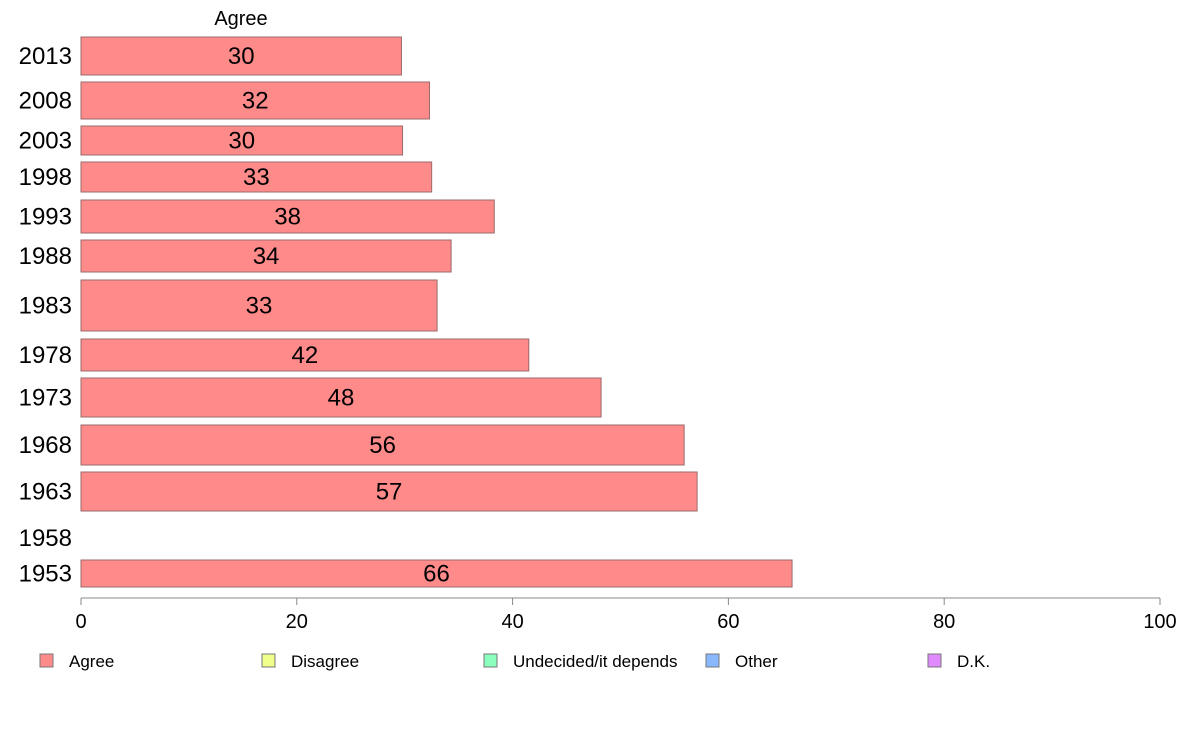 Image resolution: width=1188 pixels, height=736 pixels. What do you see at coordinates (45, 492) in the screenshot?
I see `y-tick-label: 1963` at bounding box center [45, 492].